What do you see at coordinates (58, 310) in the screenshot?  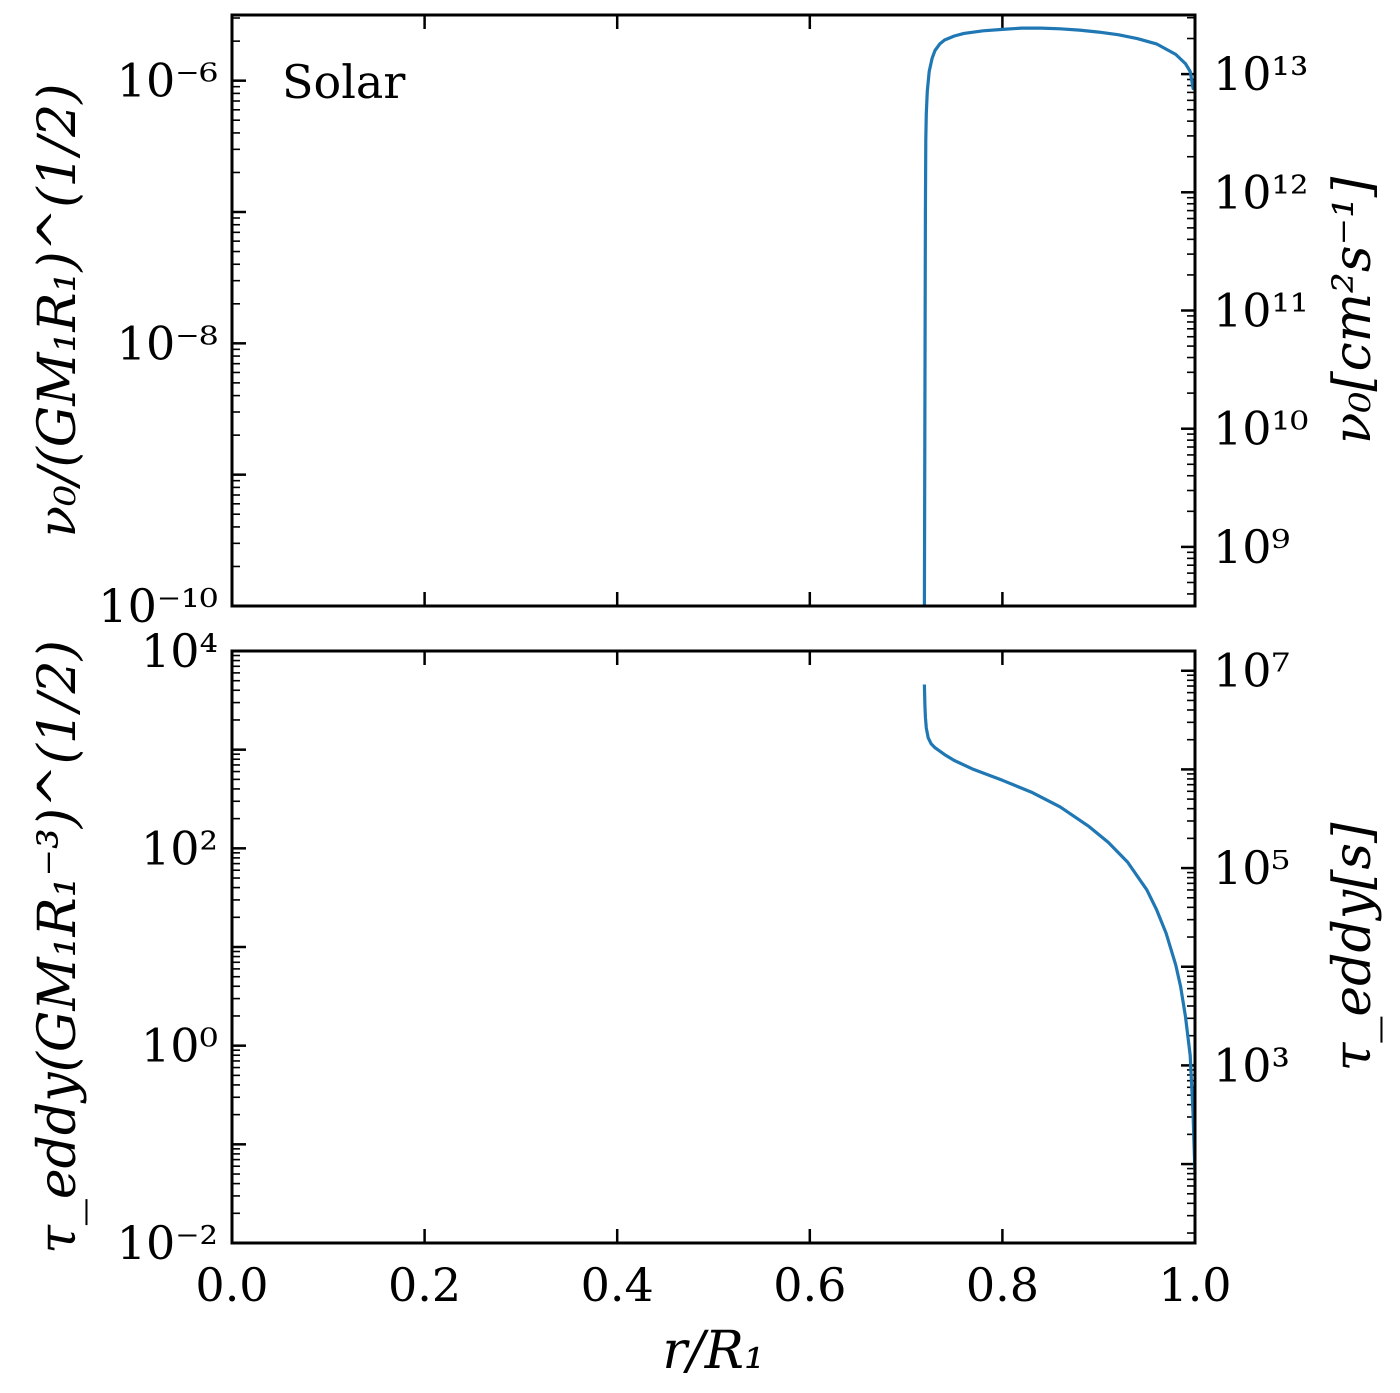 I see `y-axis-title: ν₀/(GM₁R₁)^(1/2)` at bounding box center [58, 310].